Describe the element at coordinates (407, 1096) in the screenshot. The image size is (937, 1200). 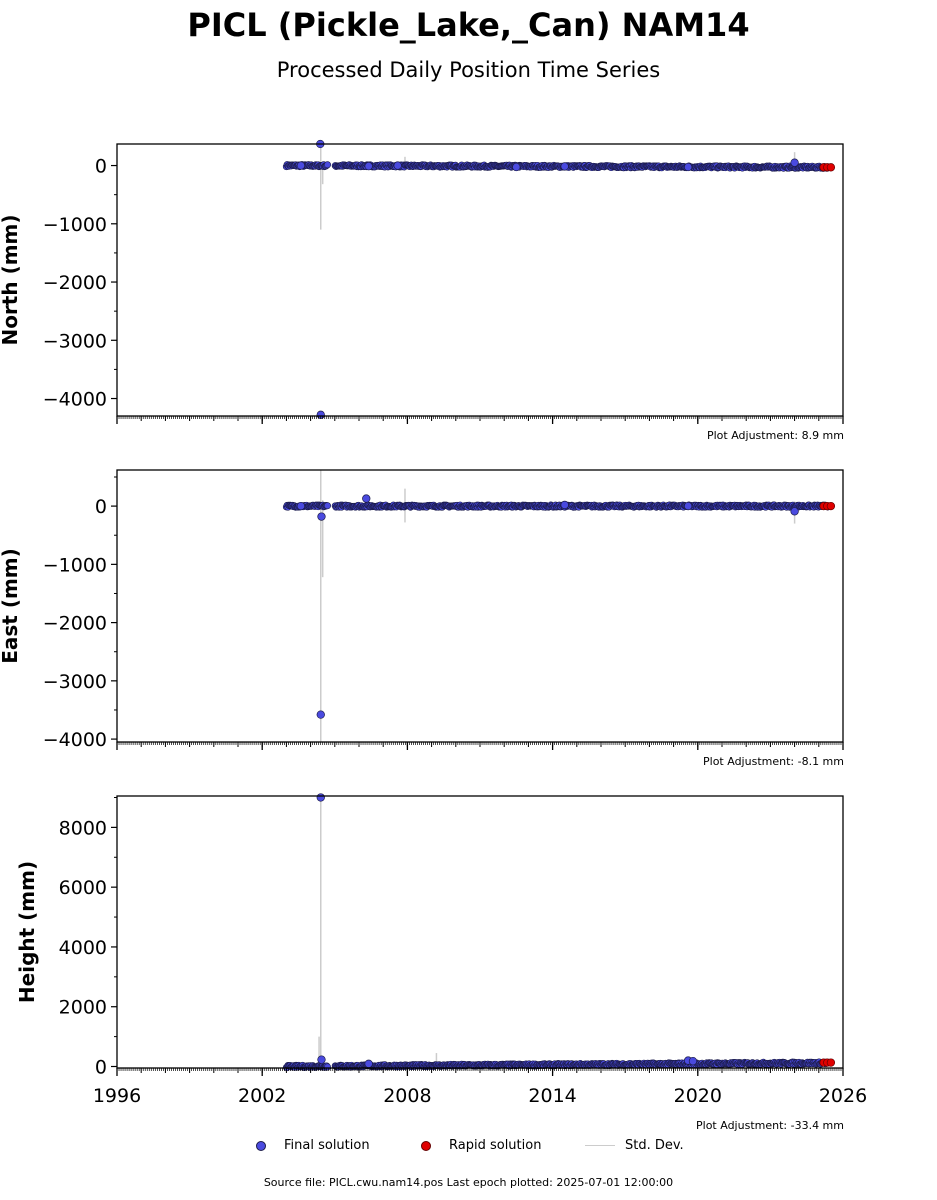
I see `x-tick-label: 2008` at that location.